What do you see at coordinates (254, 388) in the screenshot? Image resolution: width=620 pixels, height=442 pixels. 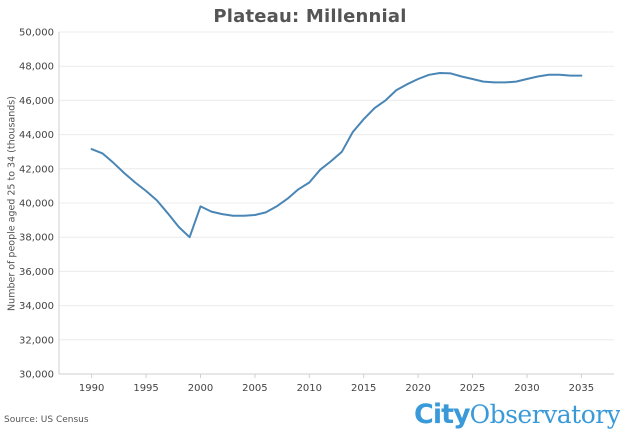 I see `x-tick-label: 2005` at bounding box center [254, 388].